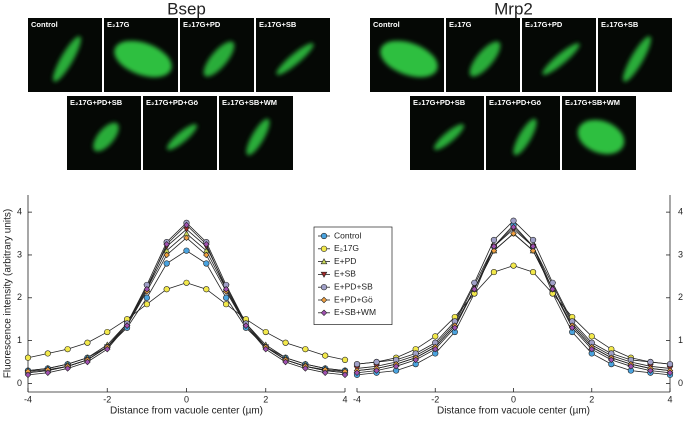 This screenshot has height=422, width=688. Describe the element at coordinates (620, 24) in the screenshot. I see `image-label: E₂17G+SB` at that location.